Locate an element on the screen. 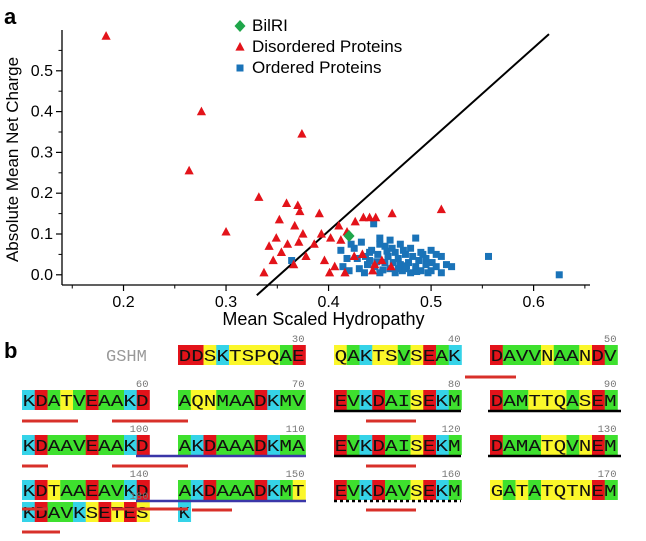 The width and height of the screenshot is (646, 541). residue-block: KDAVKSETES is located at coordinates (86, 513).